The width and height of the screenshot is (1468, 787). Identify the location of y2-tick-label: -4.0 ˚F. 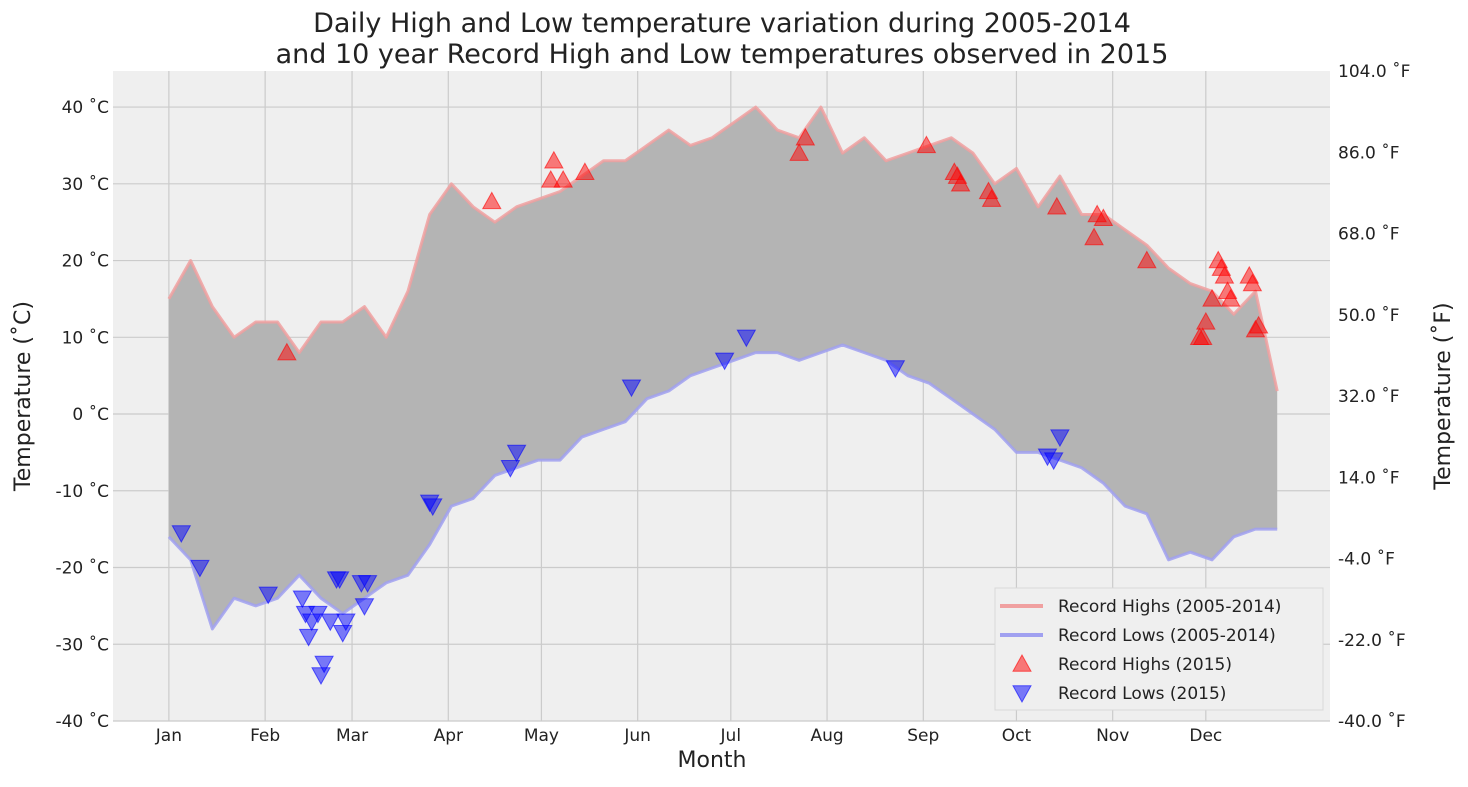
(1366, 559).